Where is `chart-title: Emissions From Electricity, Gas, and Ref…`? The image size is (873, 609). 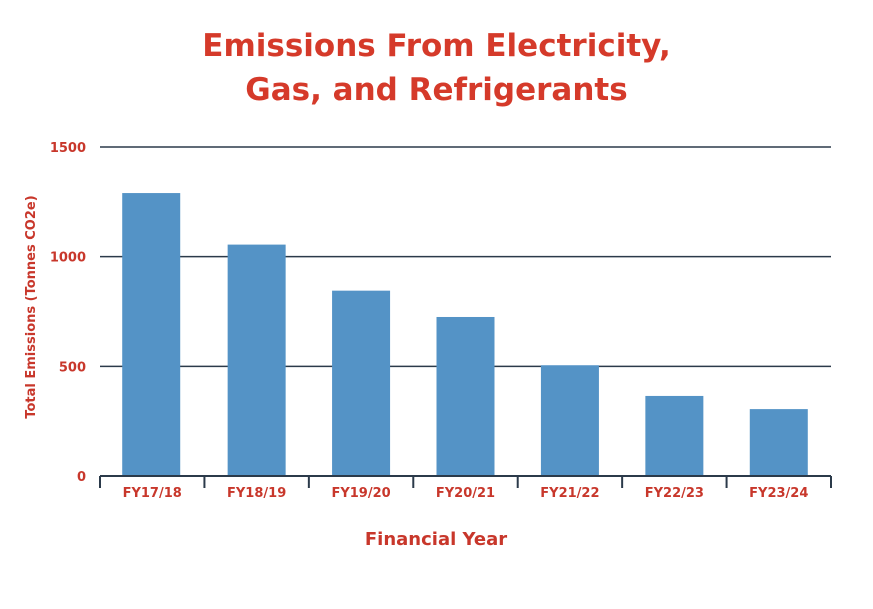 chart-title: Emissions From Electricity, Gas, and Ref… is located at coordinates (436, 68).